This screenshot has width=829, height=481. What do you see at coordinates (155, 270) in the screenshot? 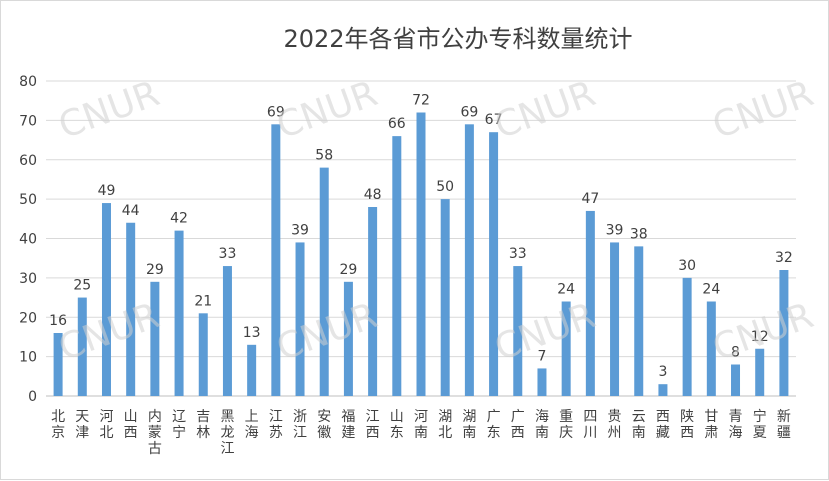
I see `data-label-4: 29` at bounding box center [155, 270].